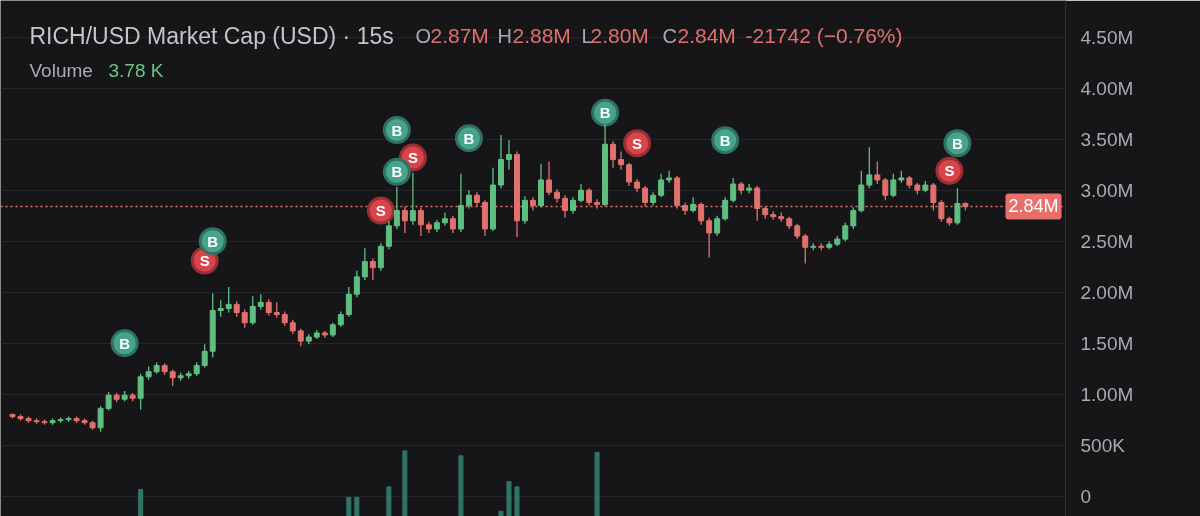  Describe the element at coordinates (211, 35) in the screenshot. I see `text: RICH/USD Market Cap (USD) · 15s` at that location.